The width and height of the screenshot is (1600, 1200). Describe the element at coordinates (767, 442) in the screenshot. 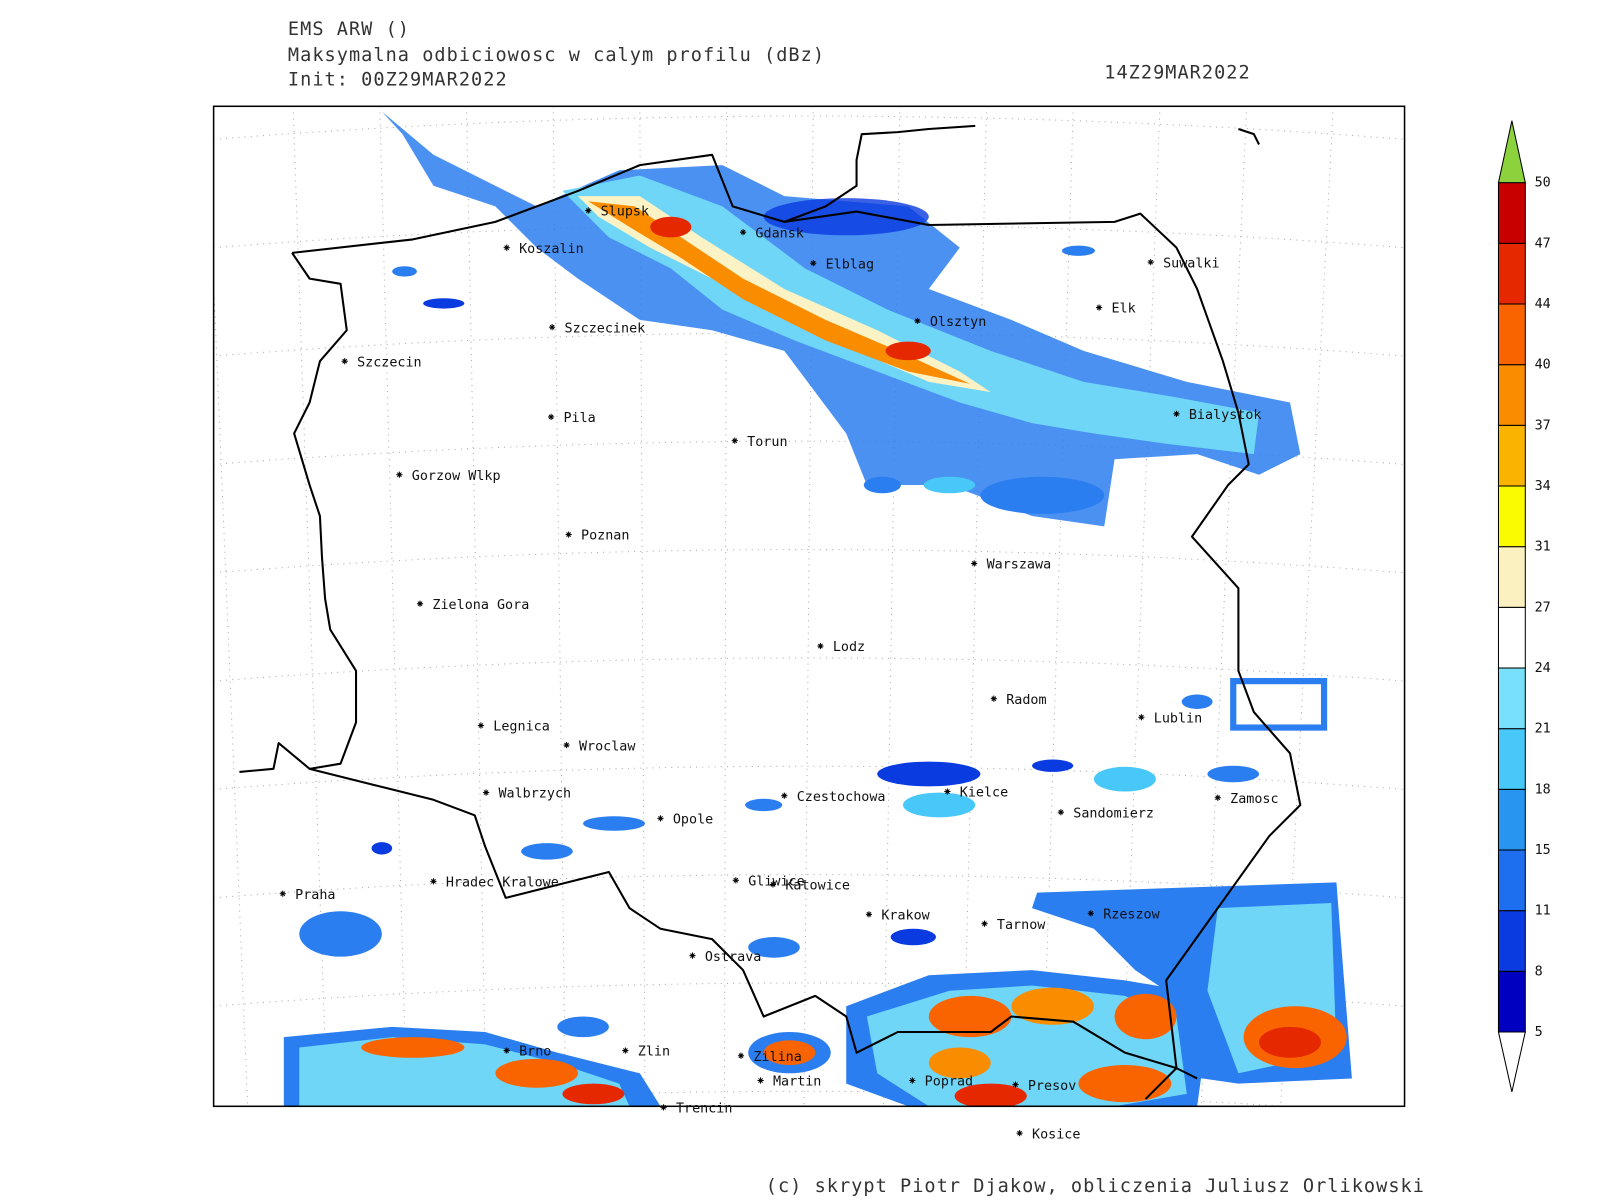

I see `city-label: Torun` at that location.